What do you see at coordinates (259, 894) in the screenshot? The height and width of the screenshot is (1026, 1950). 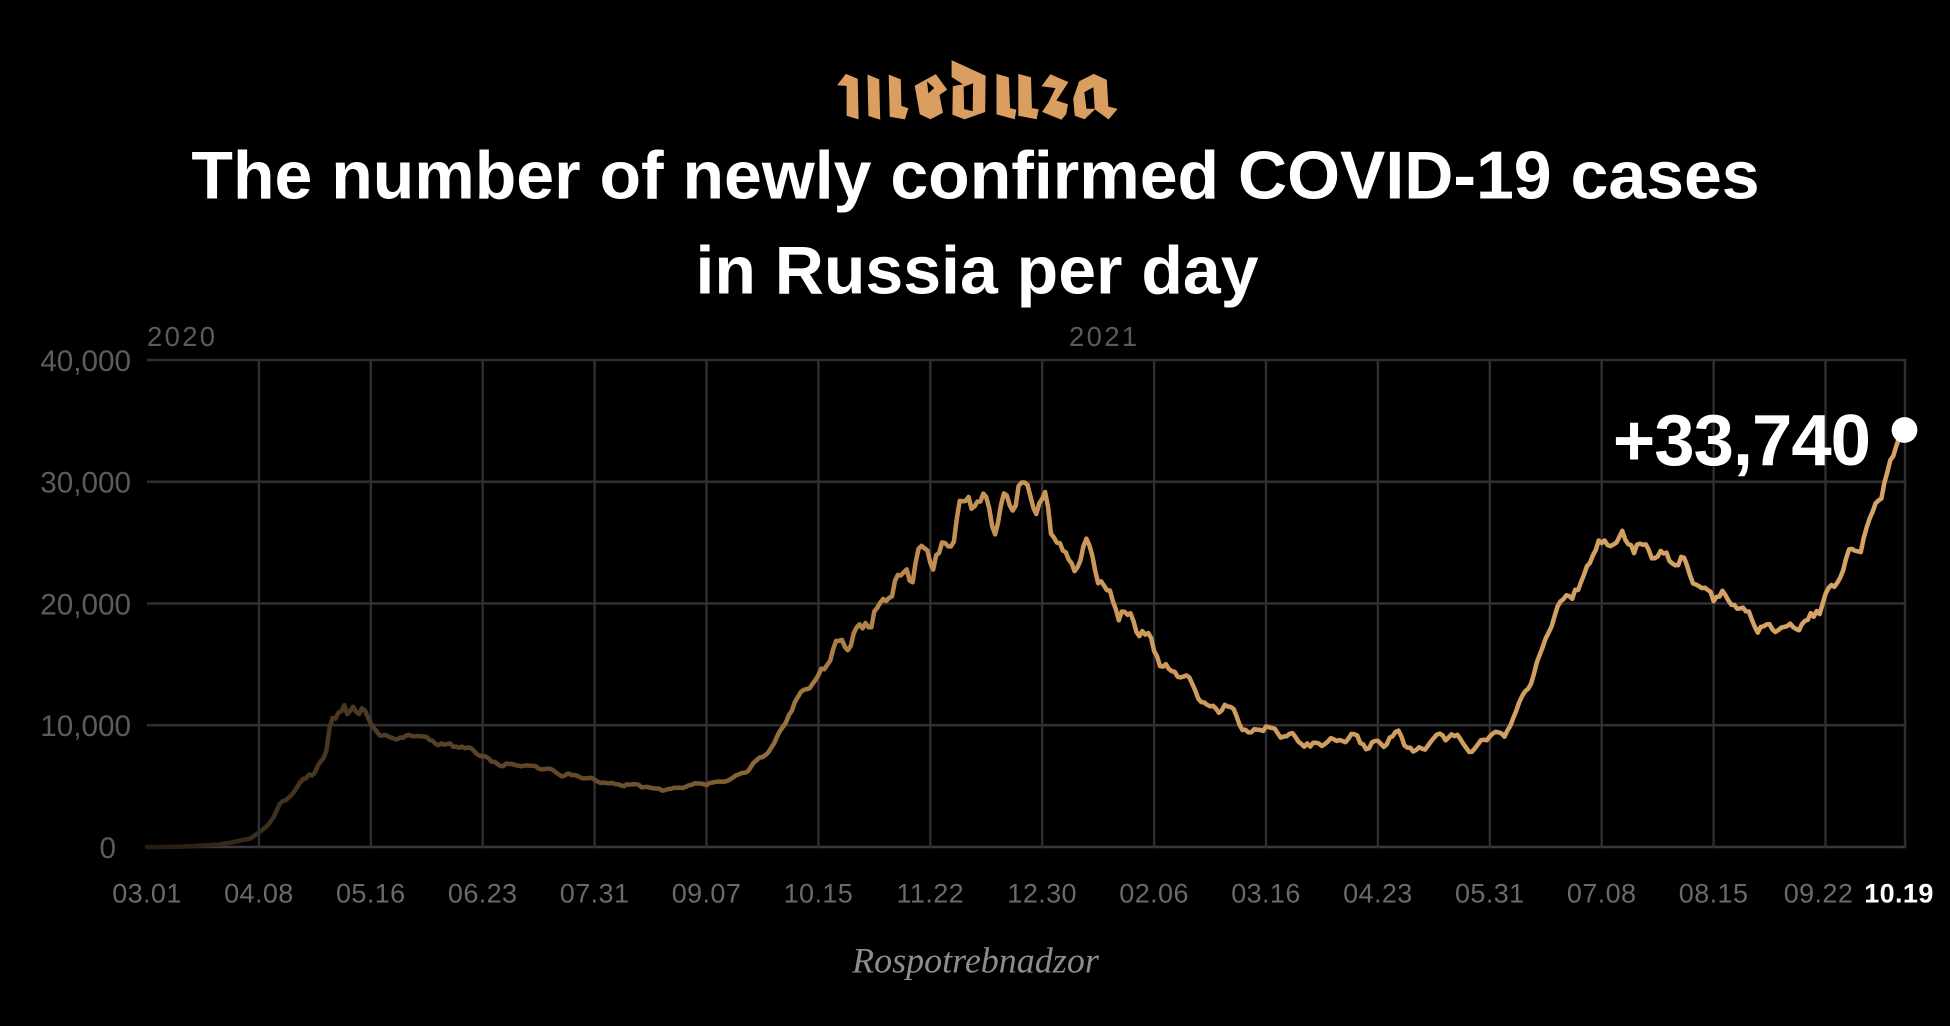 I see `svg-text: 04.08` at bounding box center [259, 894].